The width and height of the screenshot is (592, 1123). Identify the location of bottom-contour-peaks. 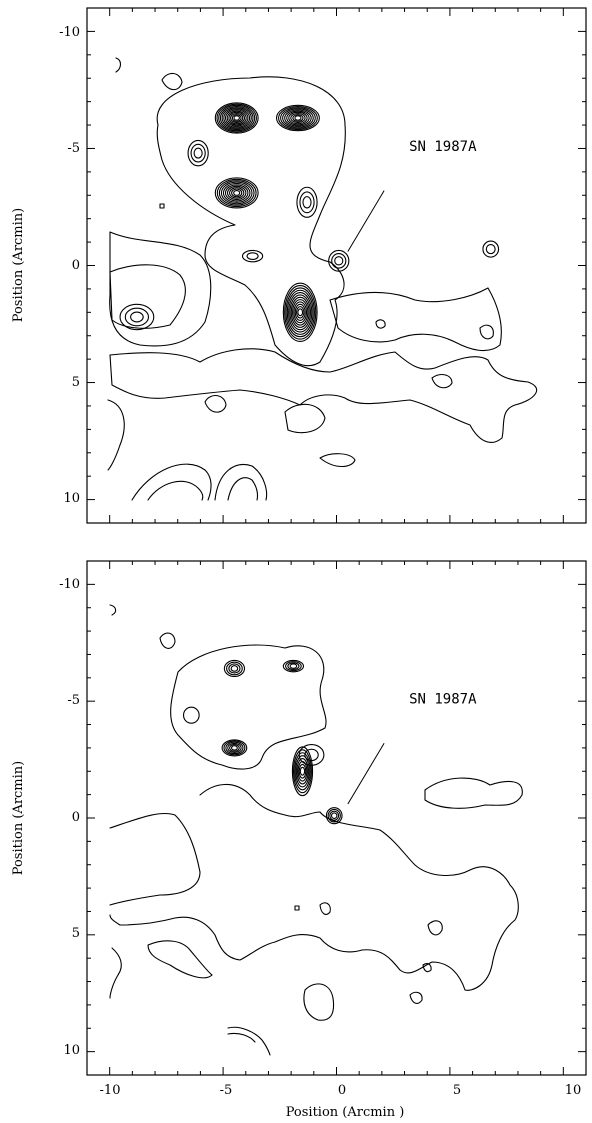
(262, 742).